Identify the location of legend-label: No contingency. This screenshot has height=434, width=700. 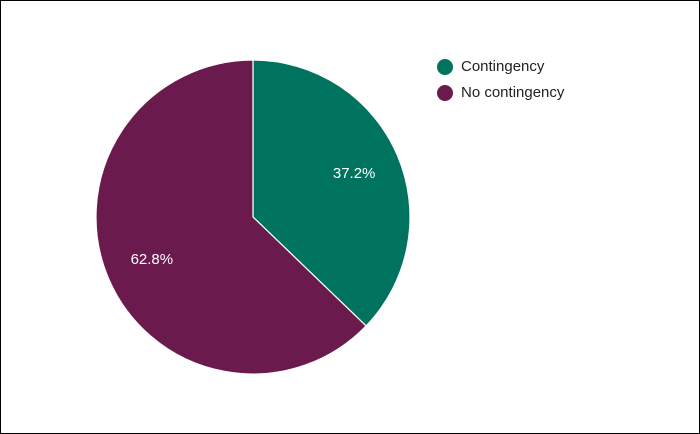
(513, 92).